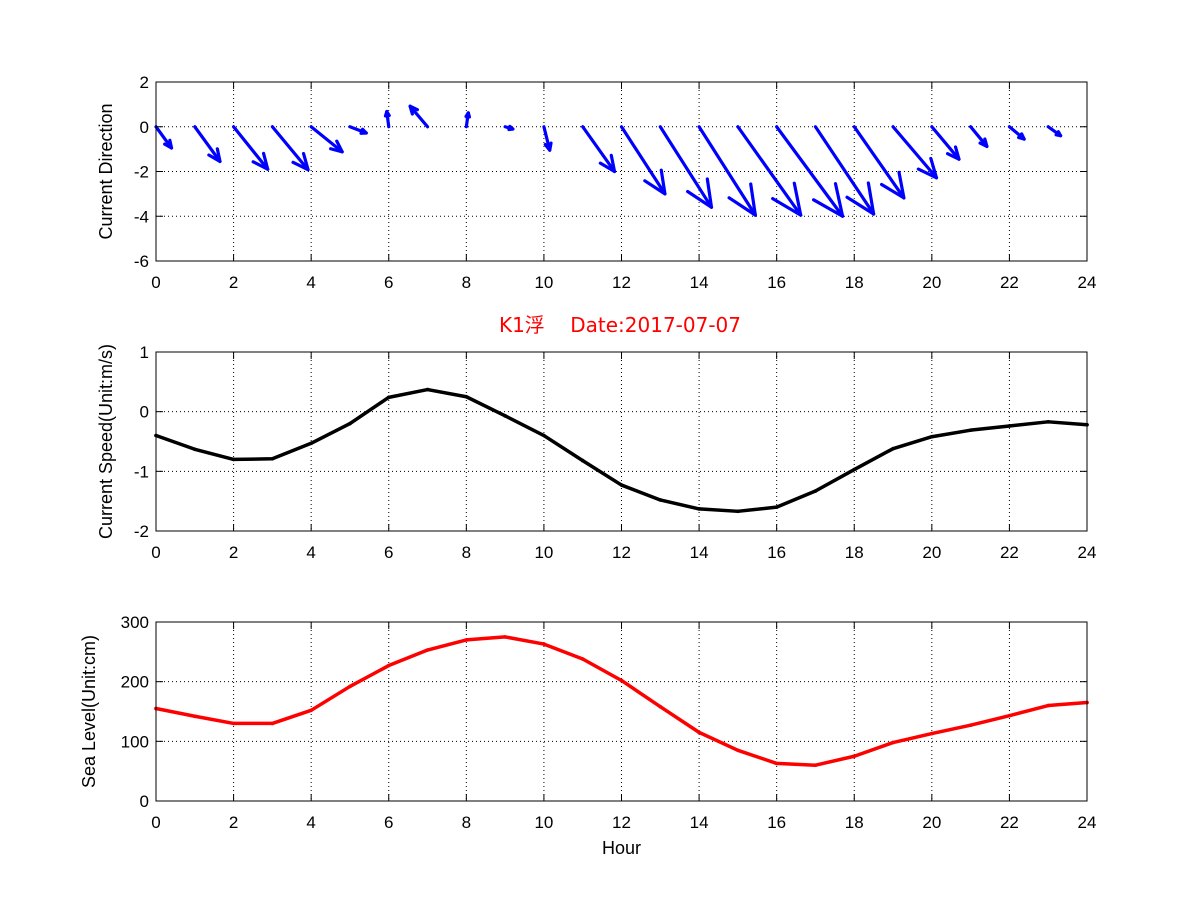  Describe the element at coordinates (135, 682) in the screenshot. I see `y-tick-label: 200` at that location.